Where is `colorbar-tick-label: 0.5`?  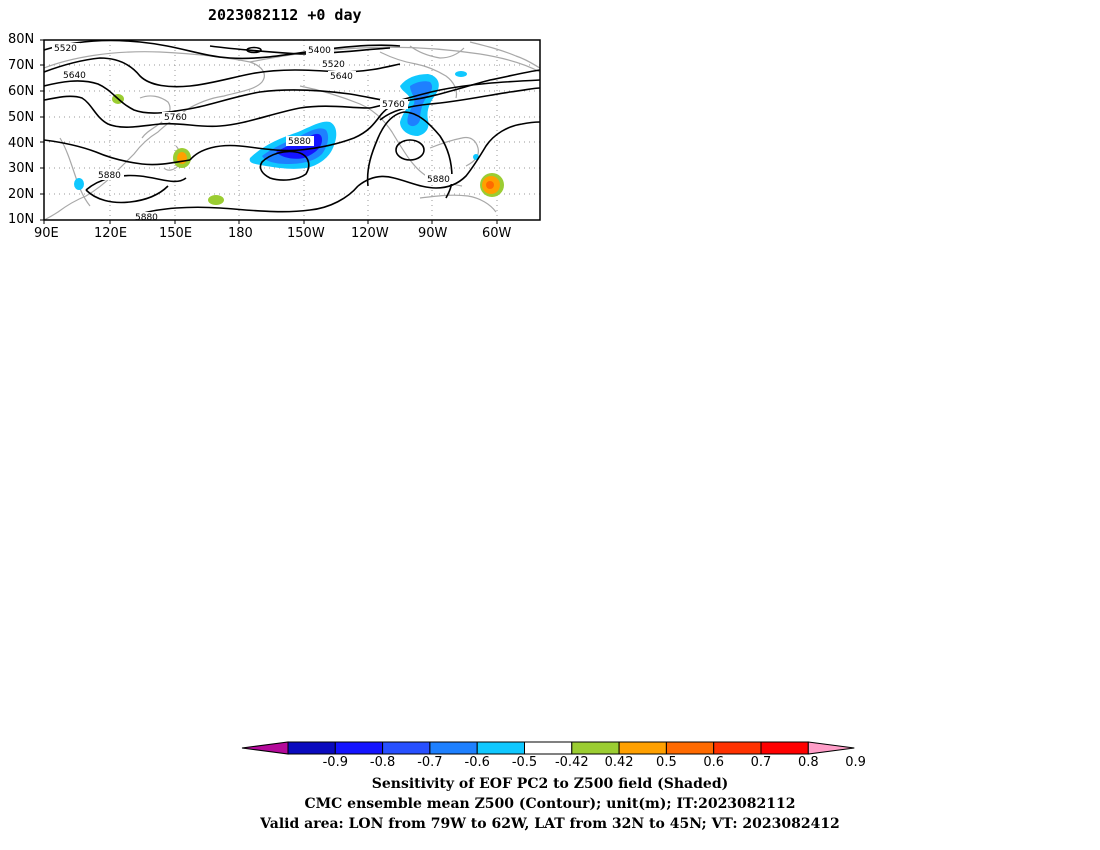
colorbar-tick-label: 0.5 is located at coordinates (666, 762).